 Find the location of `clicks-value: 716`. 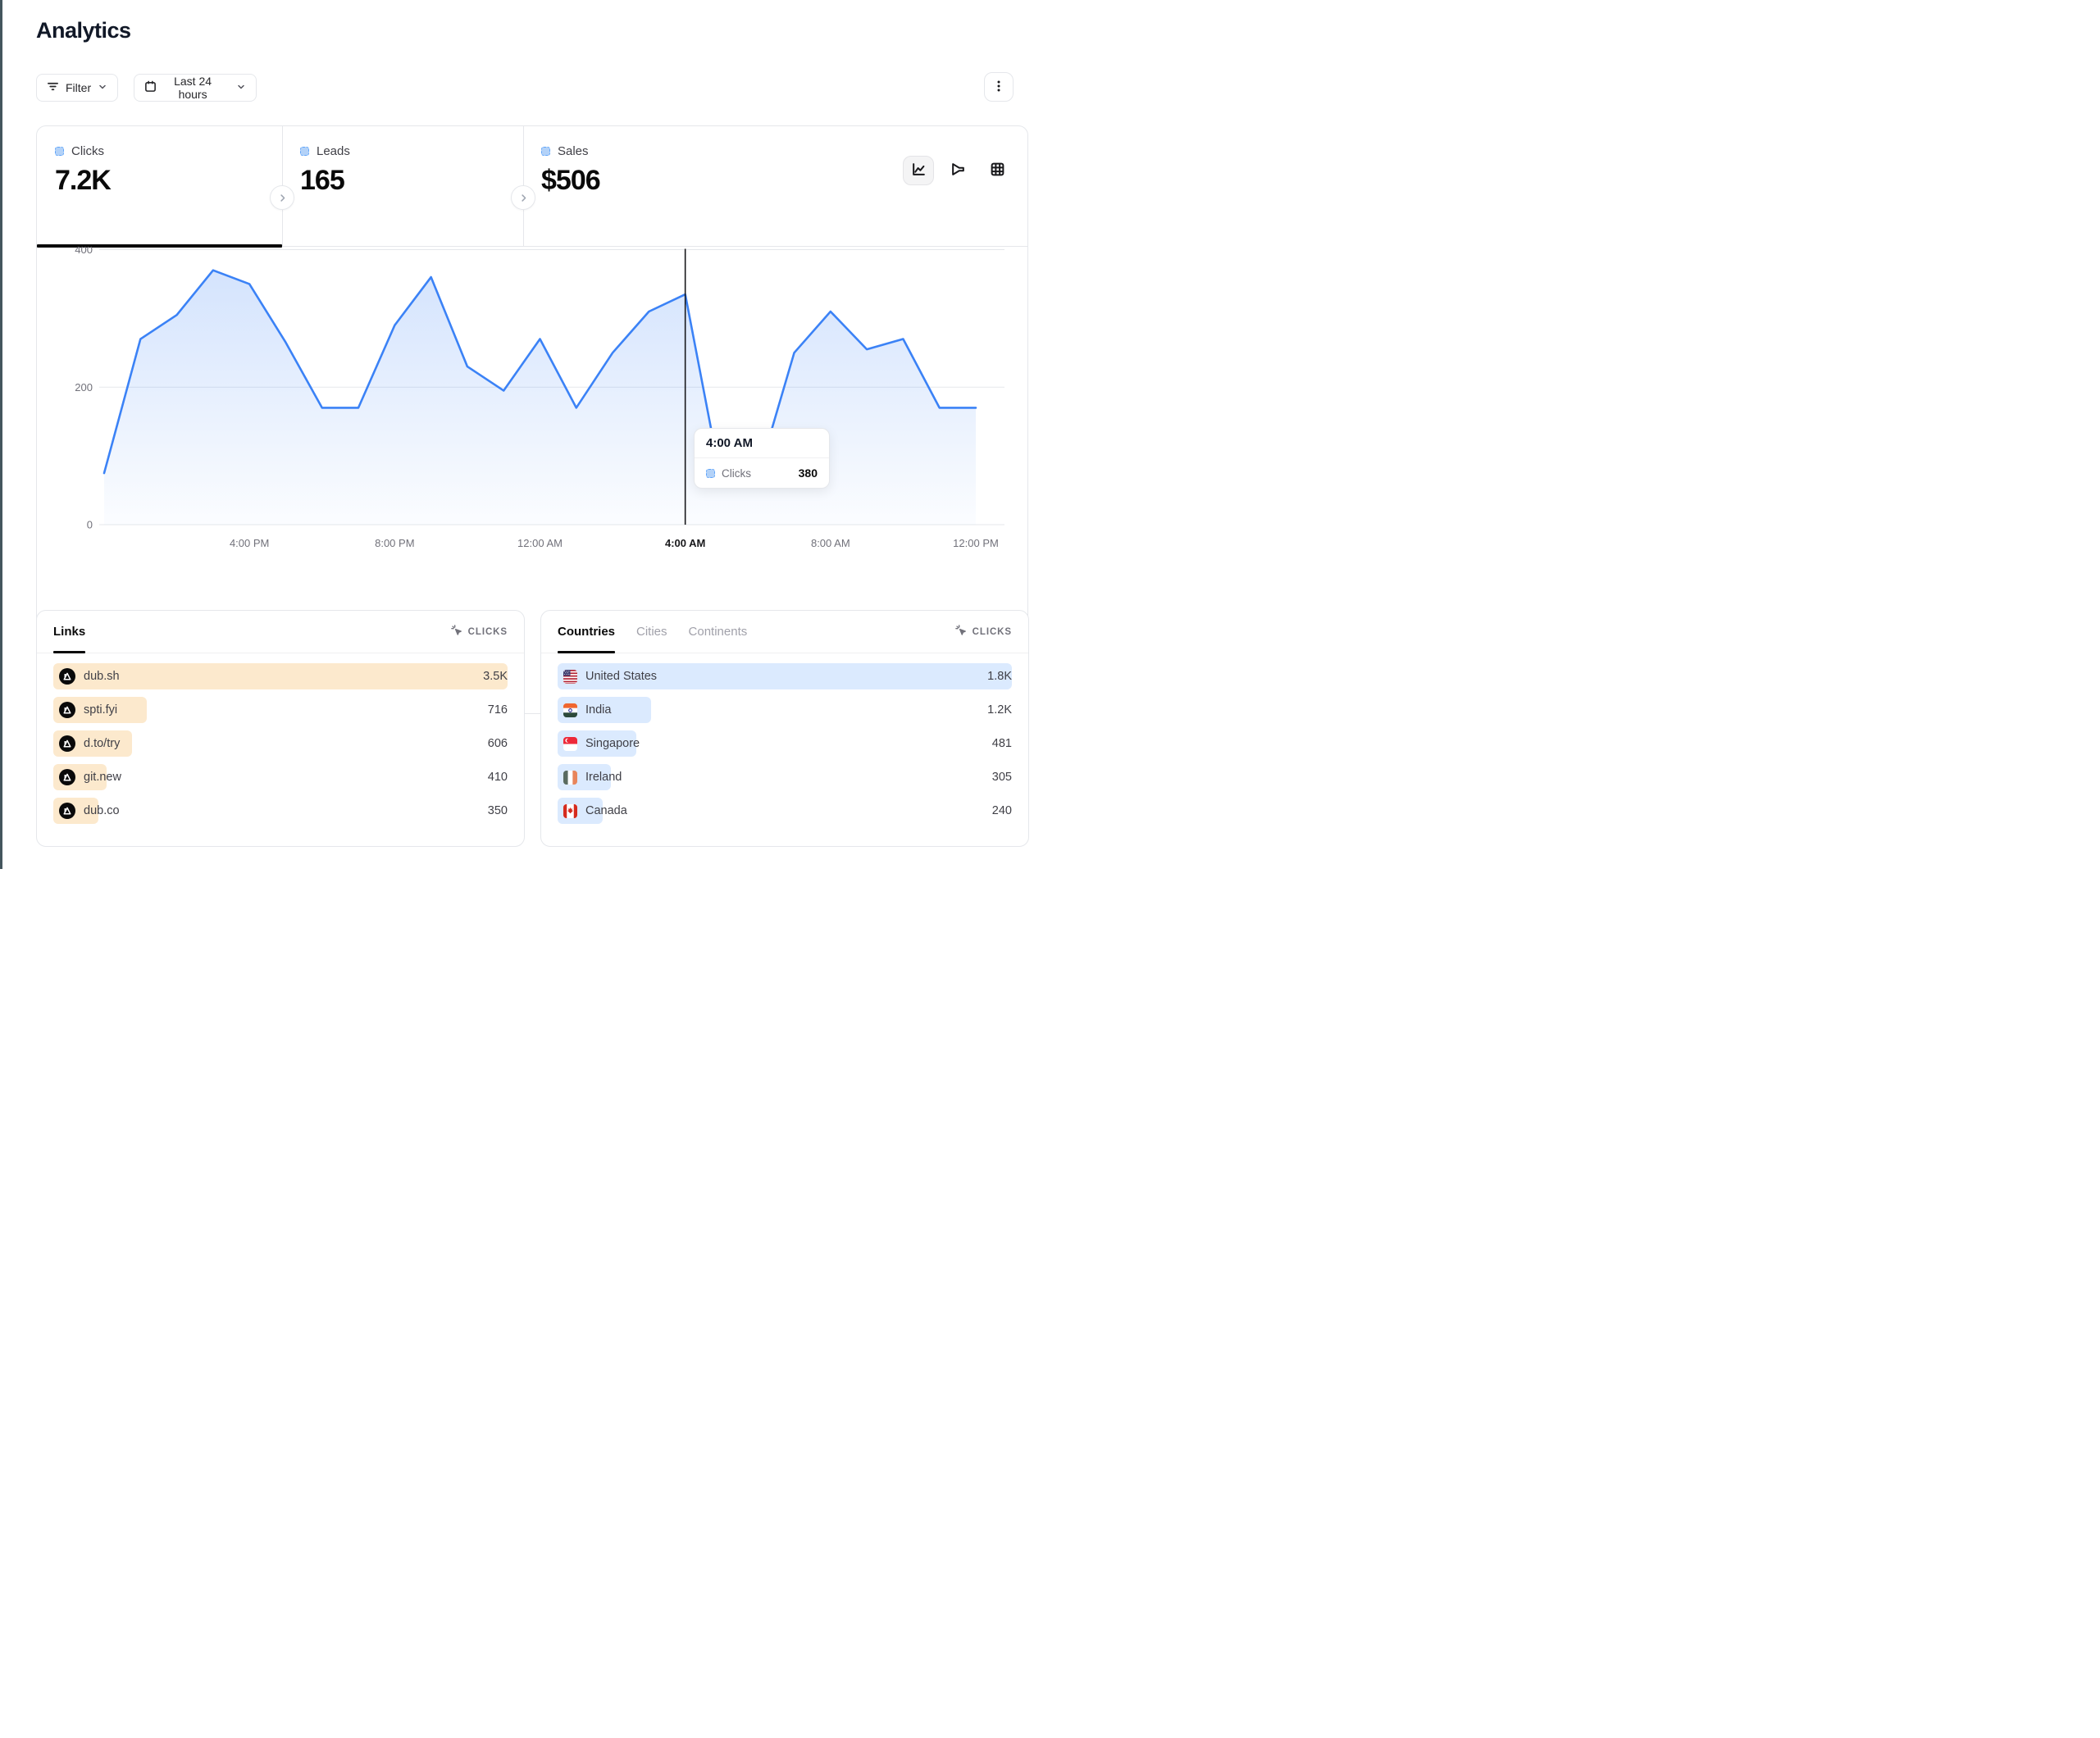

clicks-value: 716 is located at coordinates (497, 710).